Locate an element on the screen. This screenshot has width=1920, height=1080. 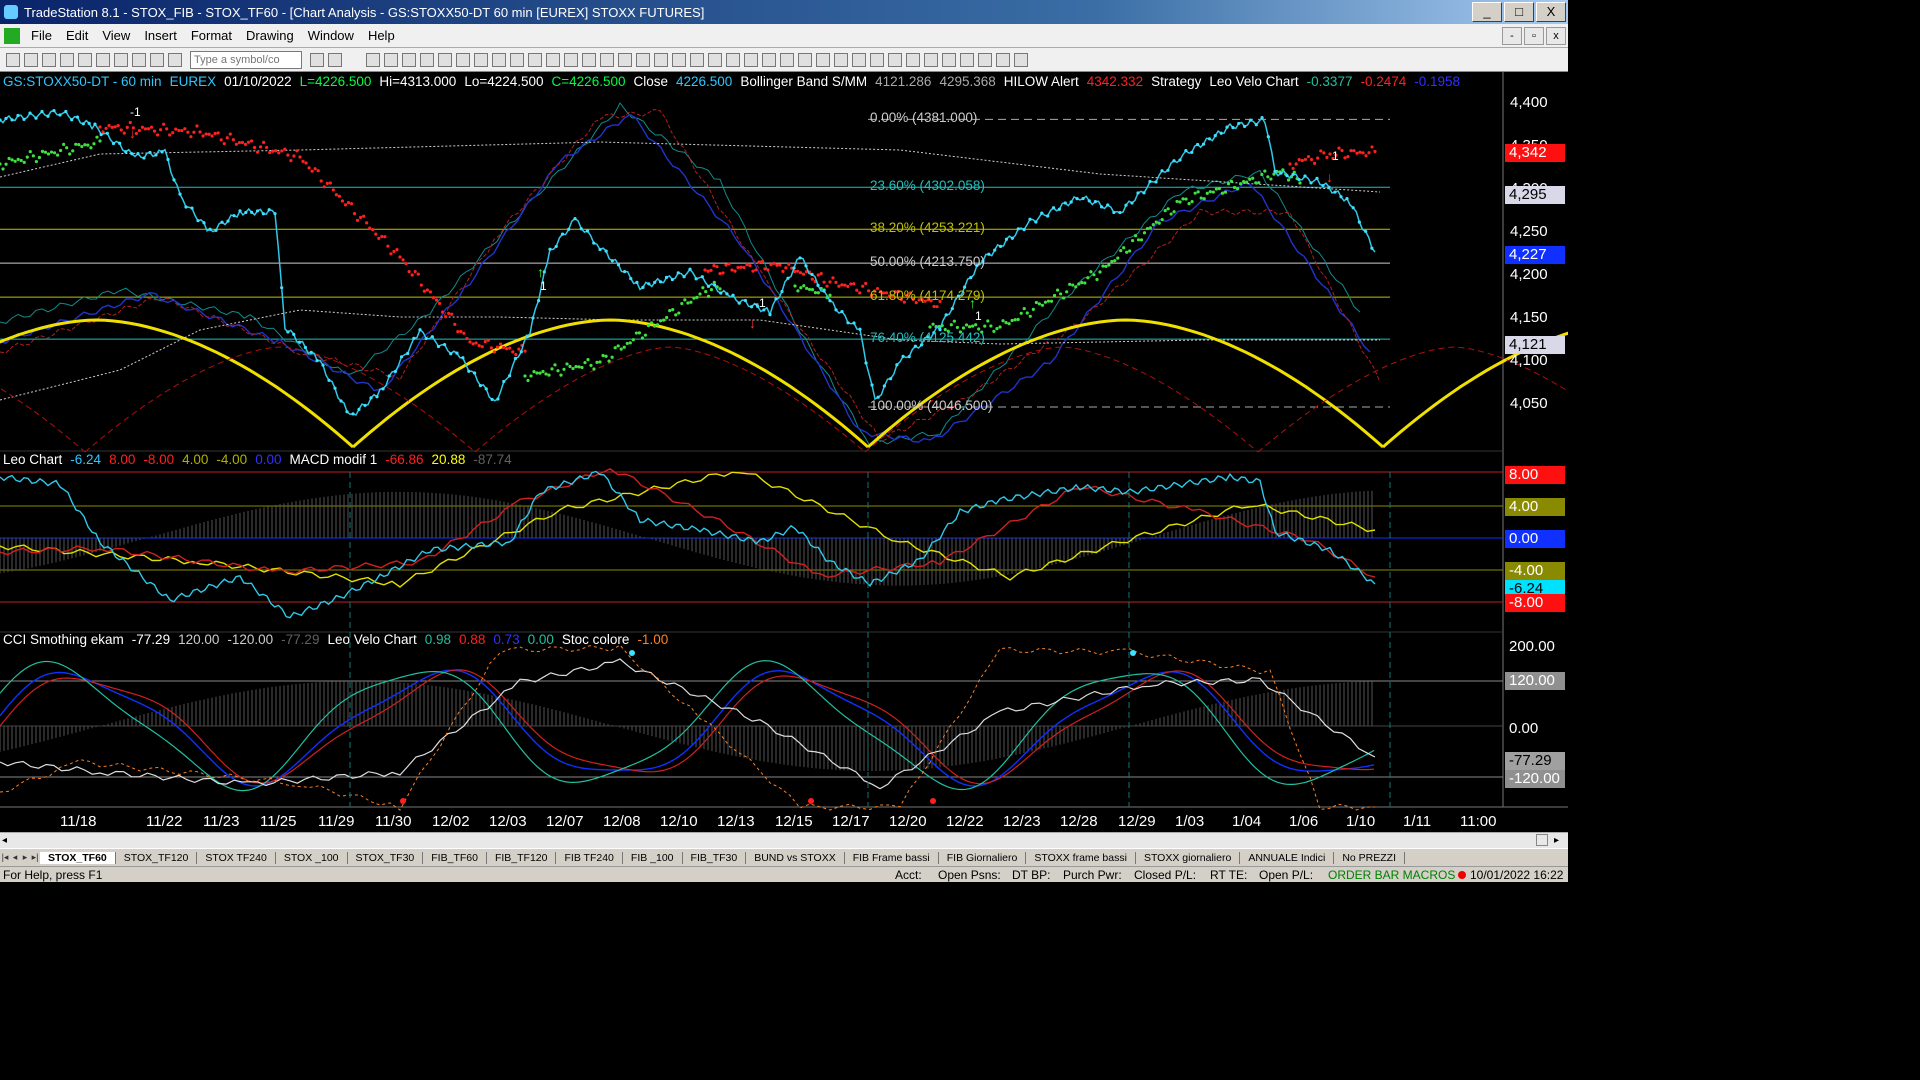
menu-drawing: Drawing is located at coordinates (270, 35).